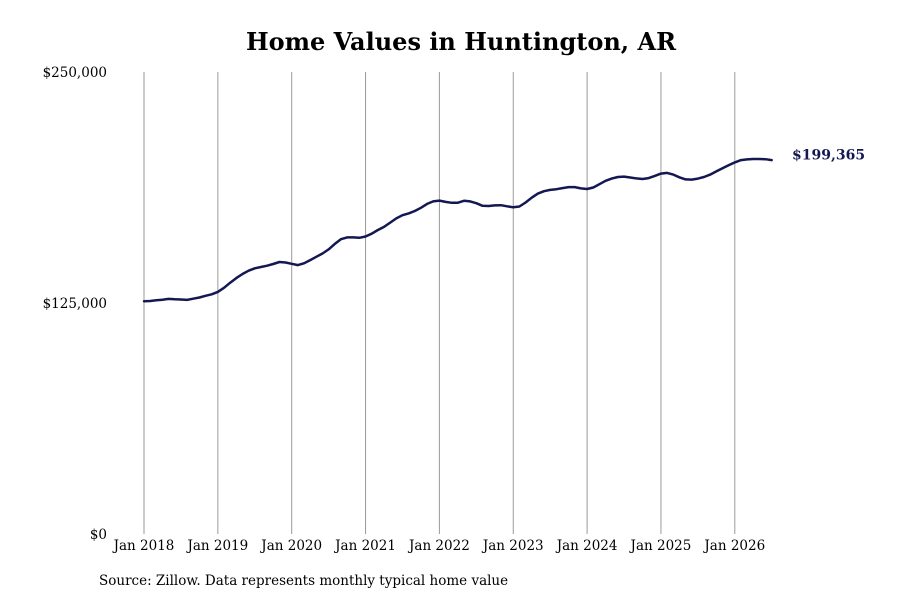  I want to click on y-axis-ticks: $0 $125,000 $250,000, so click(75, 304).